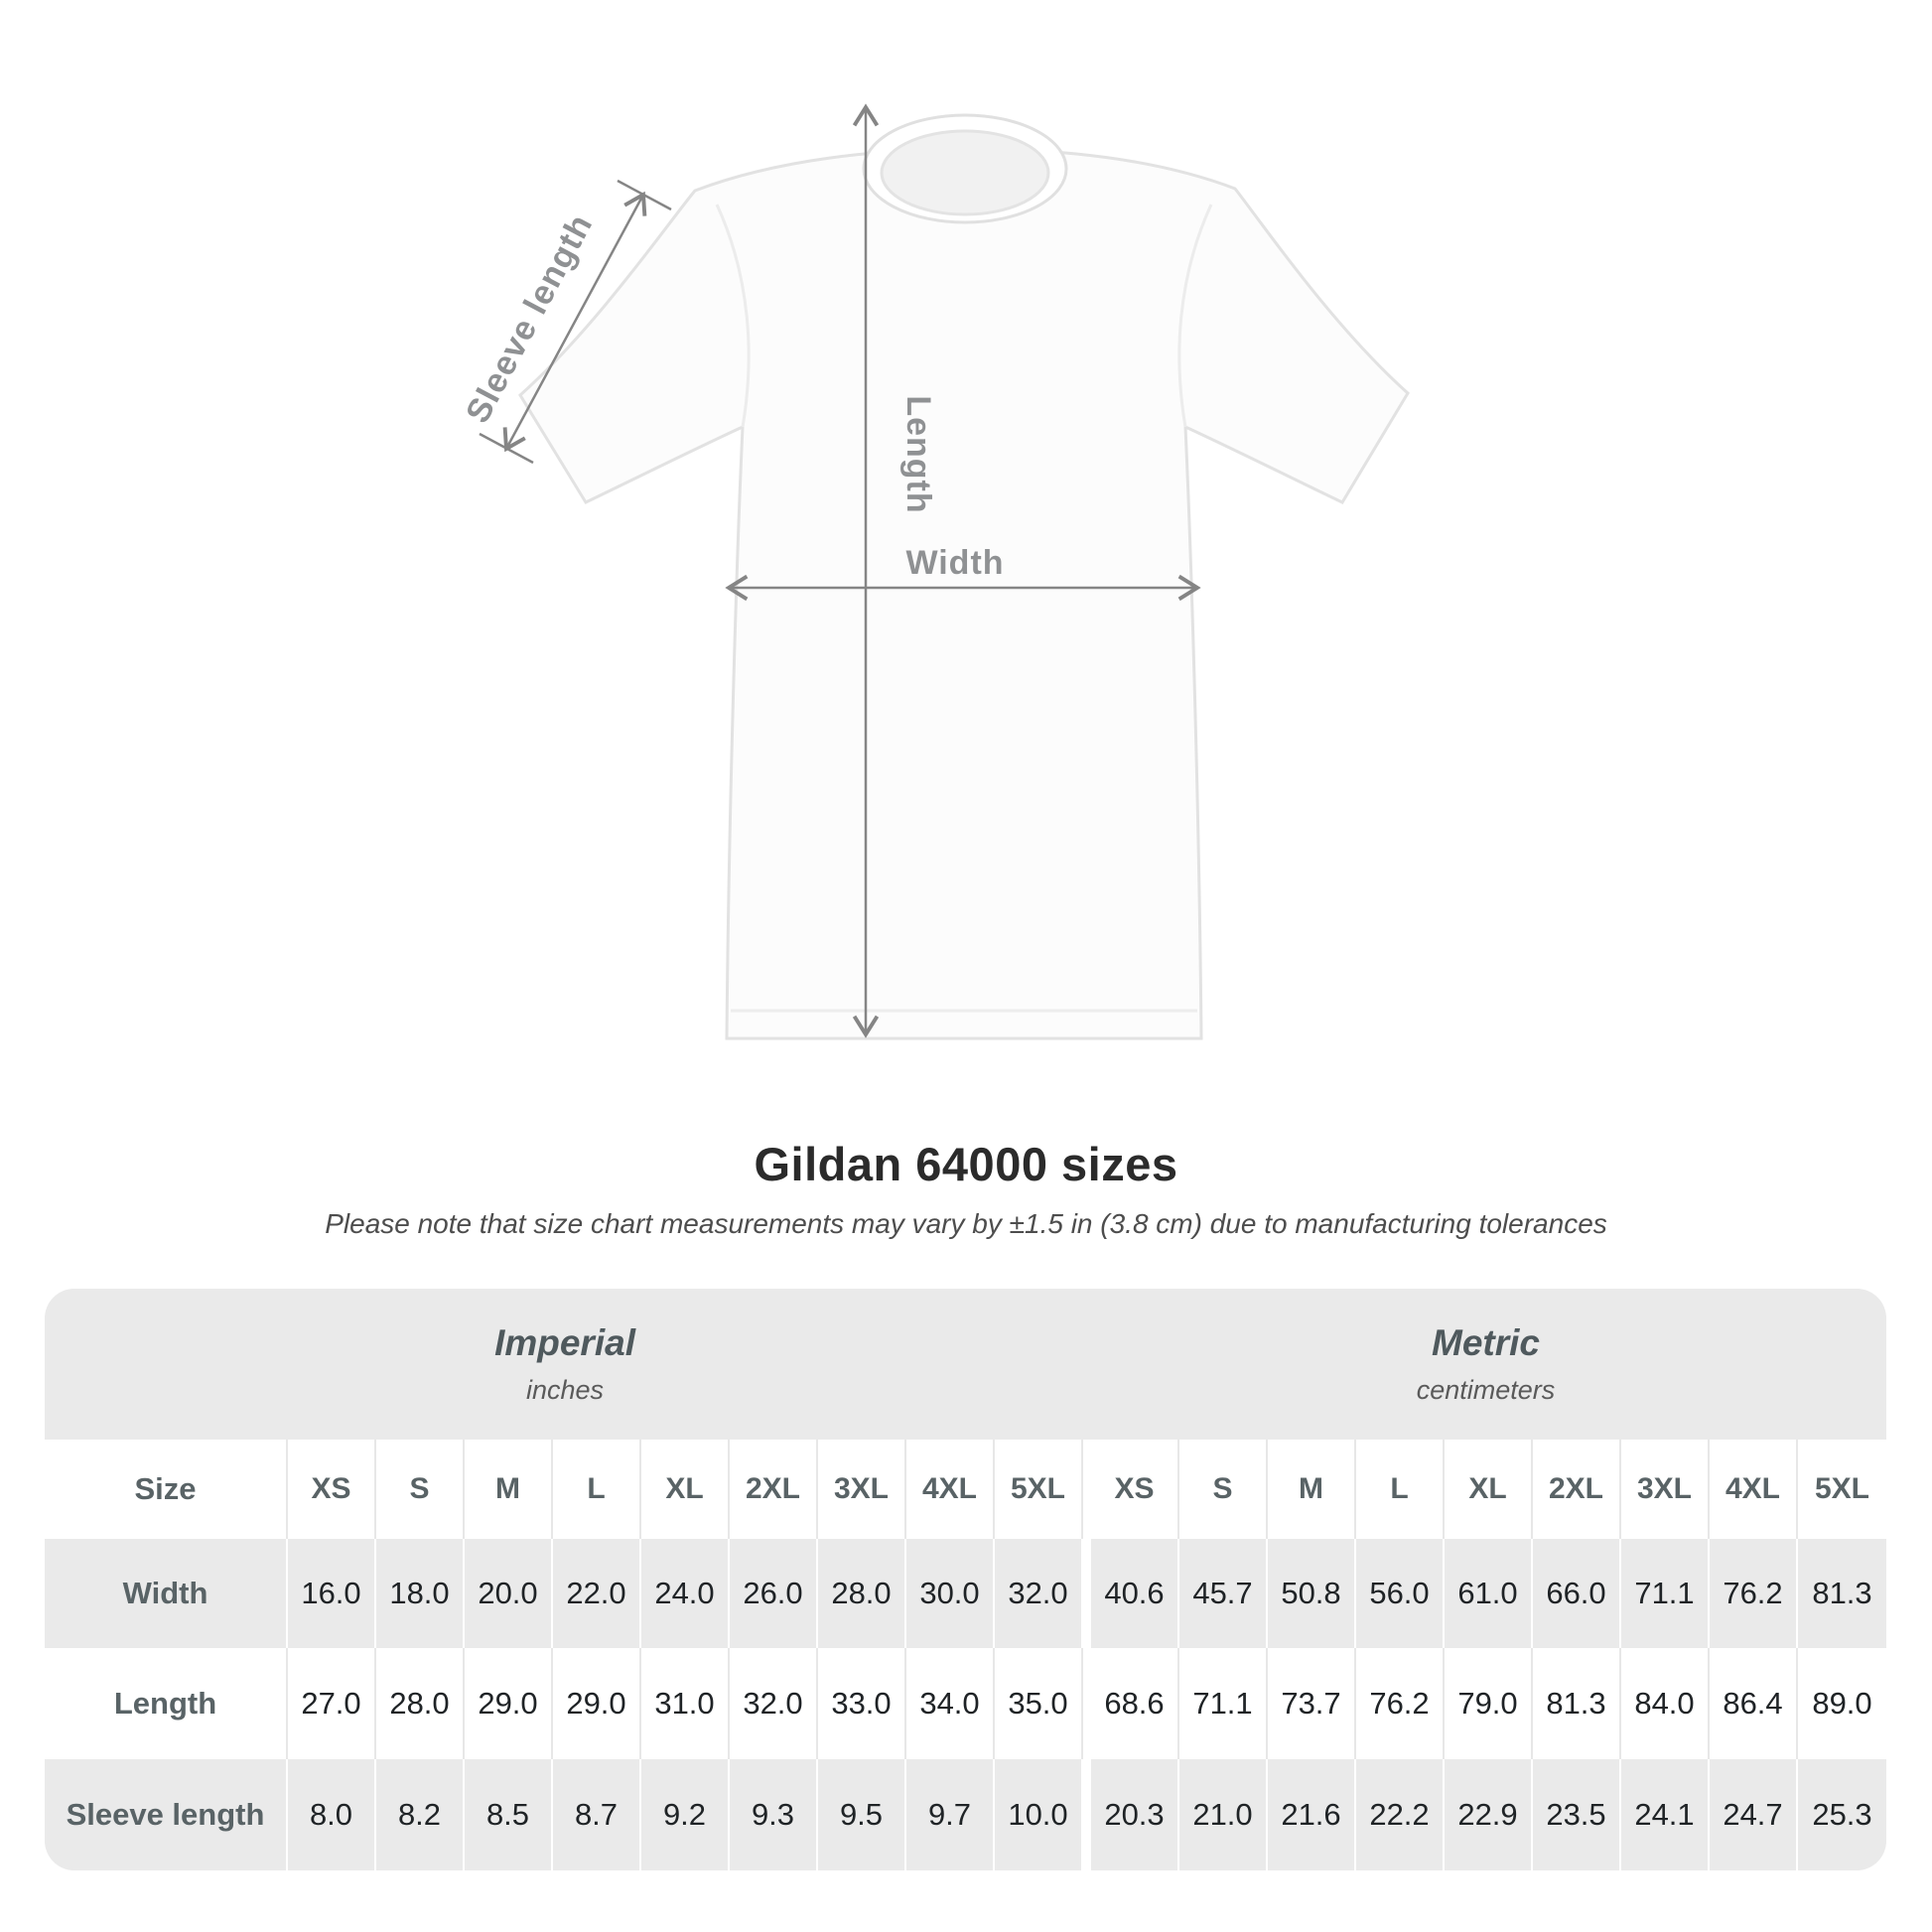 The image size is (1932, 1932). What do you see at coordinates (1223, 1703) in the screenshot?
I see `length-metric-s: 71.1` at bounding box center [1223, 1703].